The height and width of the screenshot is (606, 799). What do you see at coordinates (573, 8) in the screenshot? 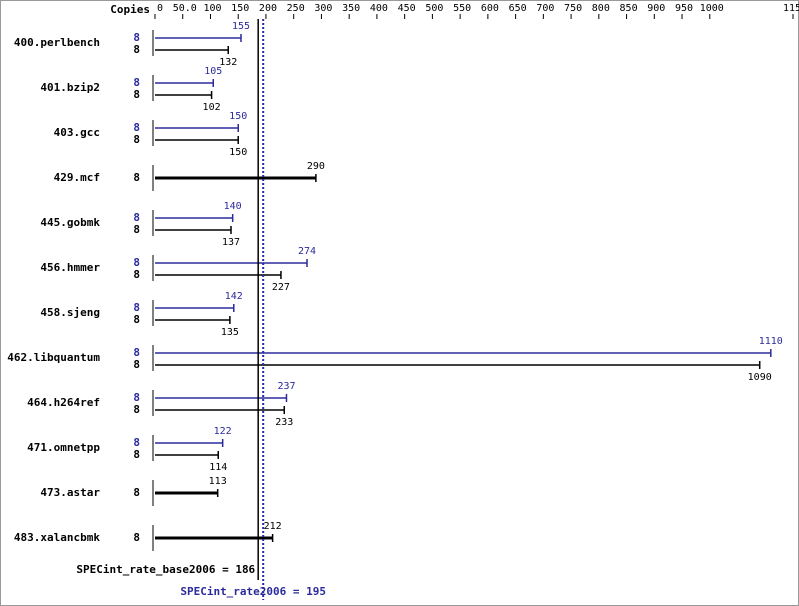
I see `x-tick-label: 750` at bounding box center [573, 8].